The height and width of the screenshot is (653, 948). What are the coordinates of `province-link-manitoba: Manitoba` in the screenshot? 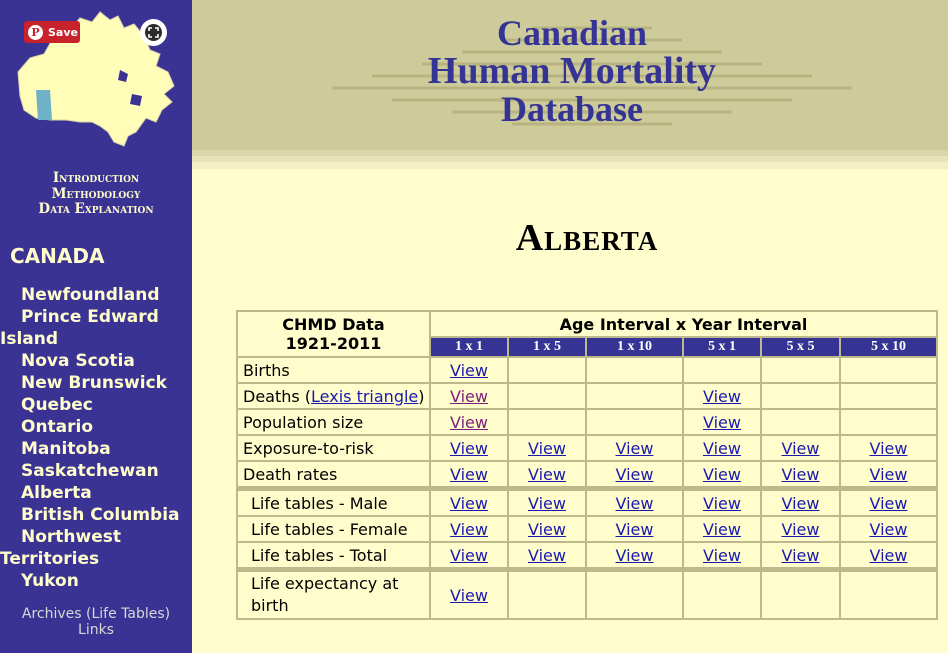 It's located at (66, 449).